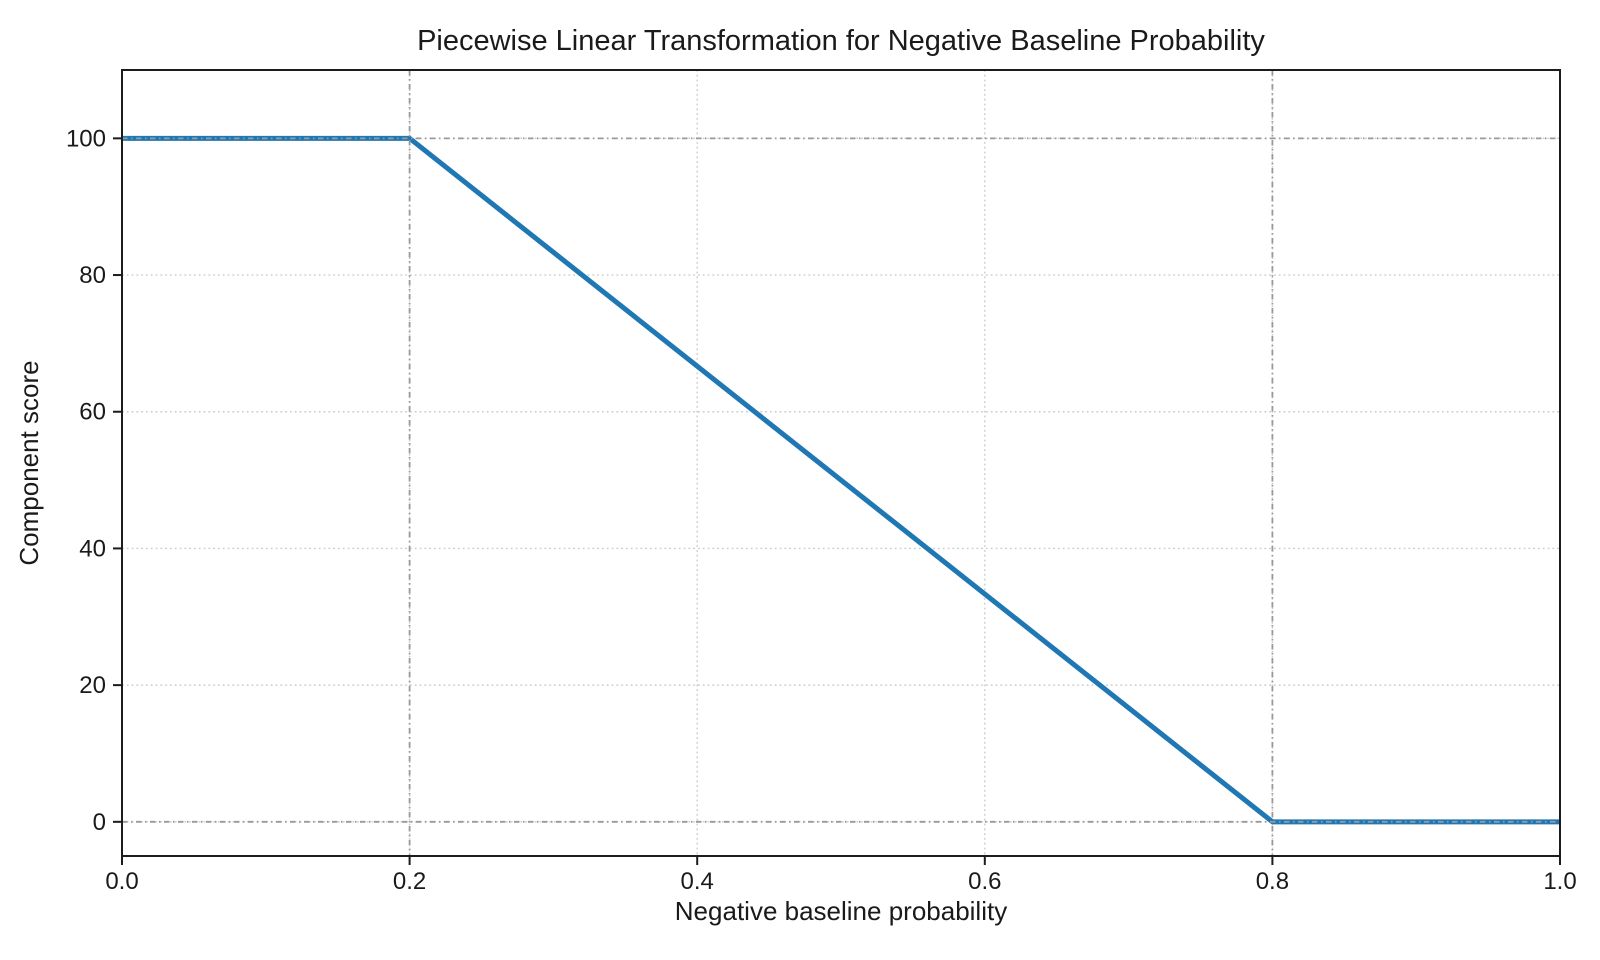 The image size is (1600, 960). What do you see at coordinates (984, 881) in the screenshot?
I see `x-tick-label: 0.6` at bounding box center [984, 881].